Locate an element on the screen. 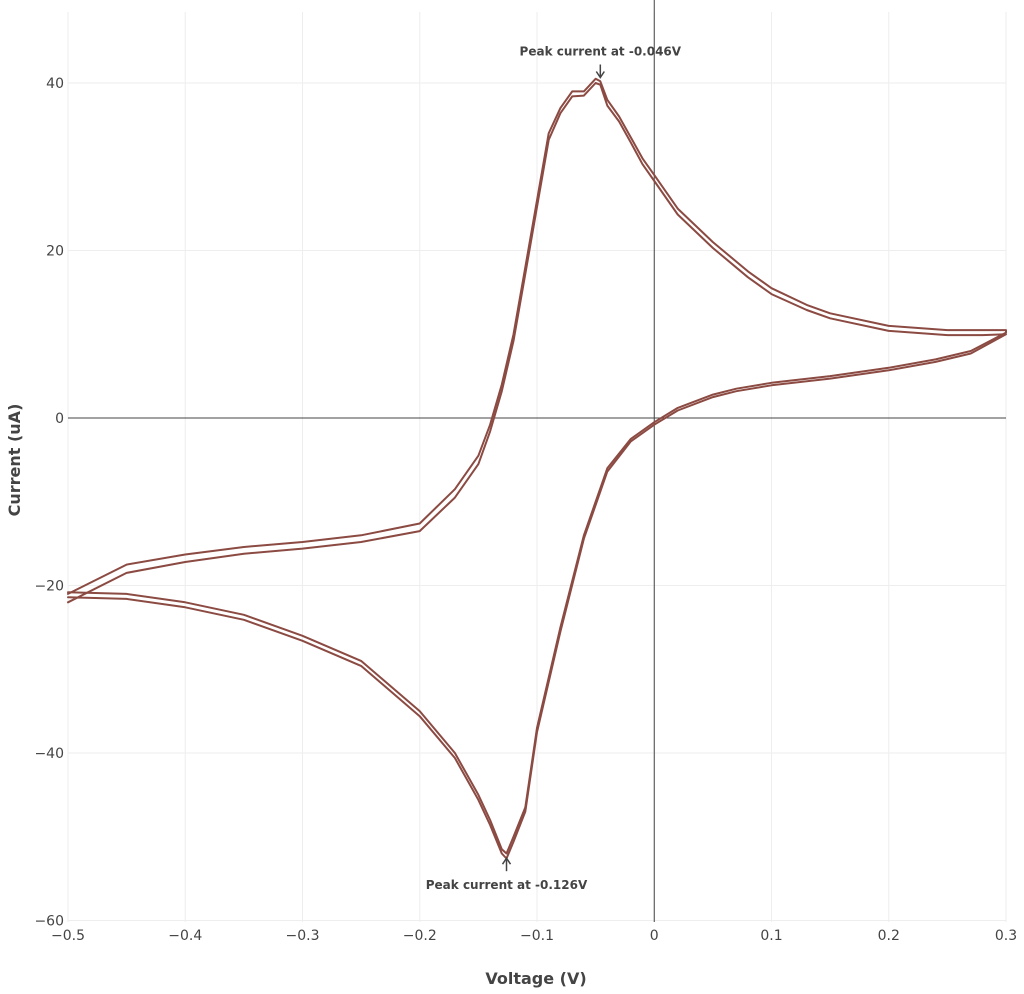 This screenshot has width=1024, height=994. x-tick-label: 0.2 is located at coordinates (889, 936).